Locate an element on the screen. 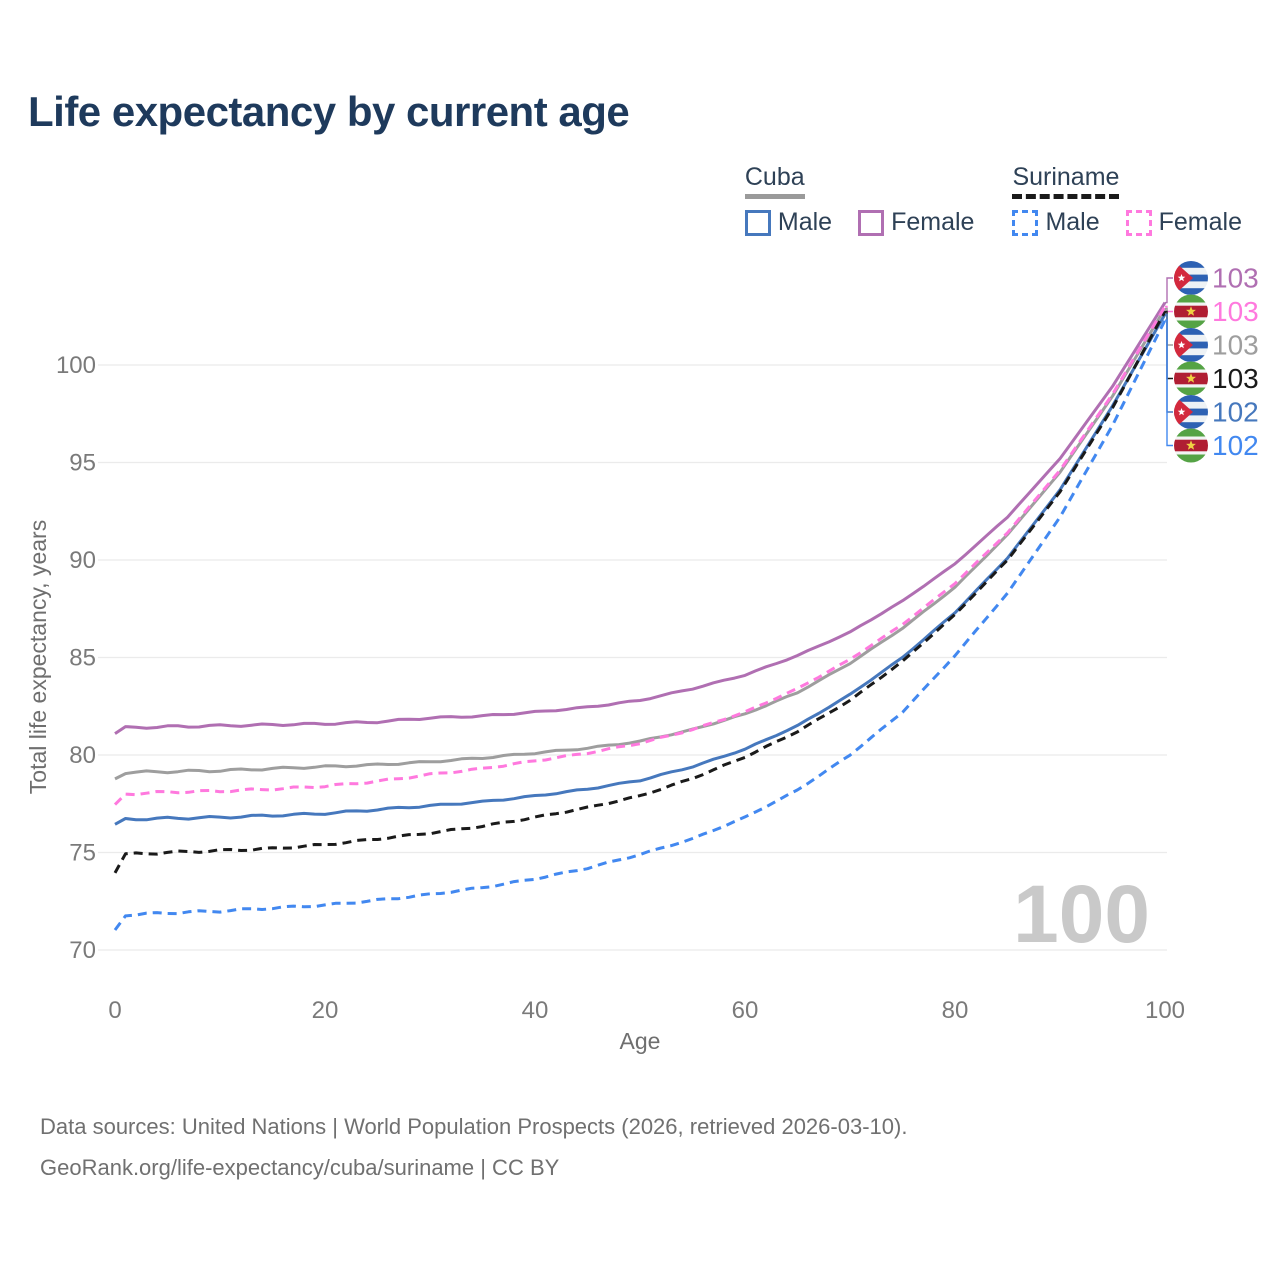 This screenshot has height=1280, width=1280. cuba-male-swatch-icon is located at coordinates (757, 222).